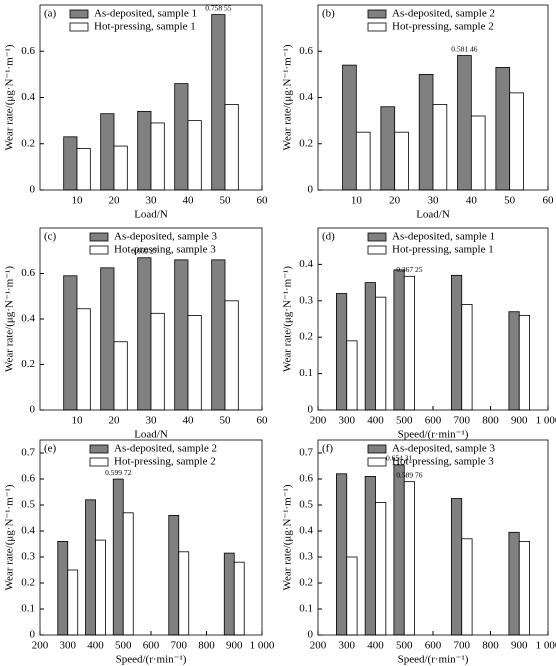 The image size is (556, 666). What do you see at coordinates (165, 250) in the screenshot?
I see `legend-label: Hot-pressing, sample 3` at bounding box center [165, 250].